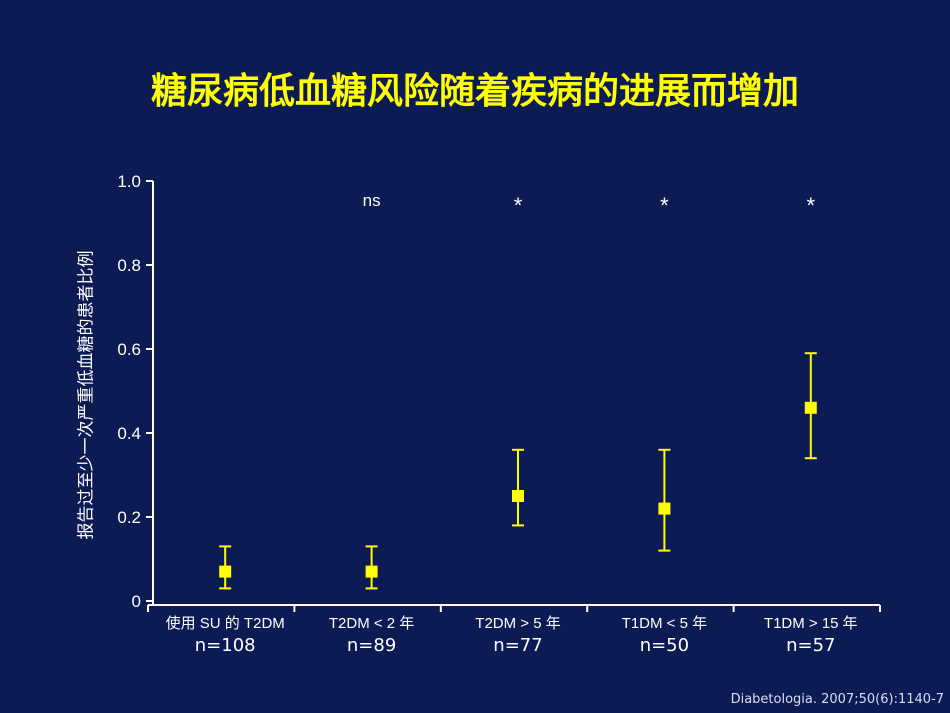 The width and height of the screenshot is (950, 713). What do you see at coordinates (129, 349) in the screenshot?
I see `y-tick-label: 0.6` at bounding box center [129, 349].